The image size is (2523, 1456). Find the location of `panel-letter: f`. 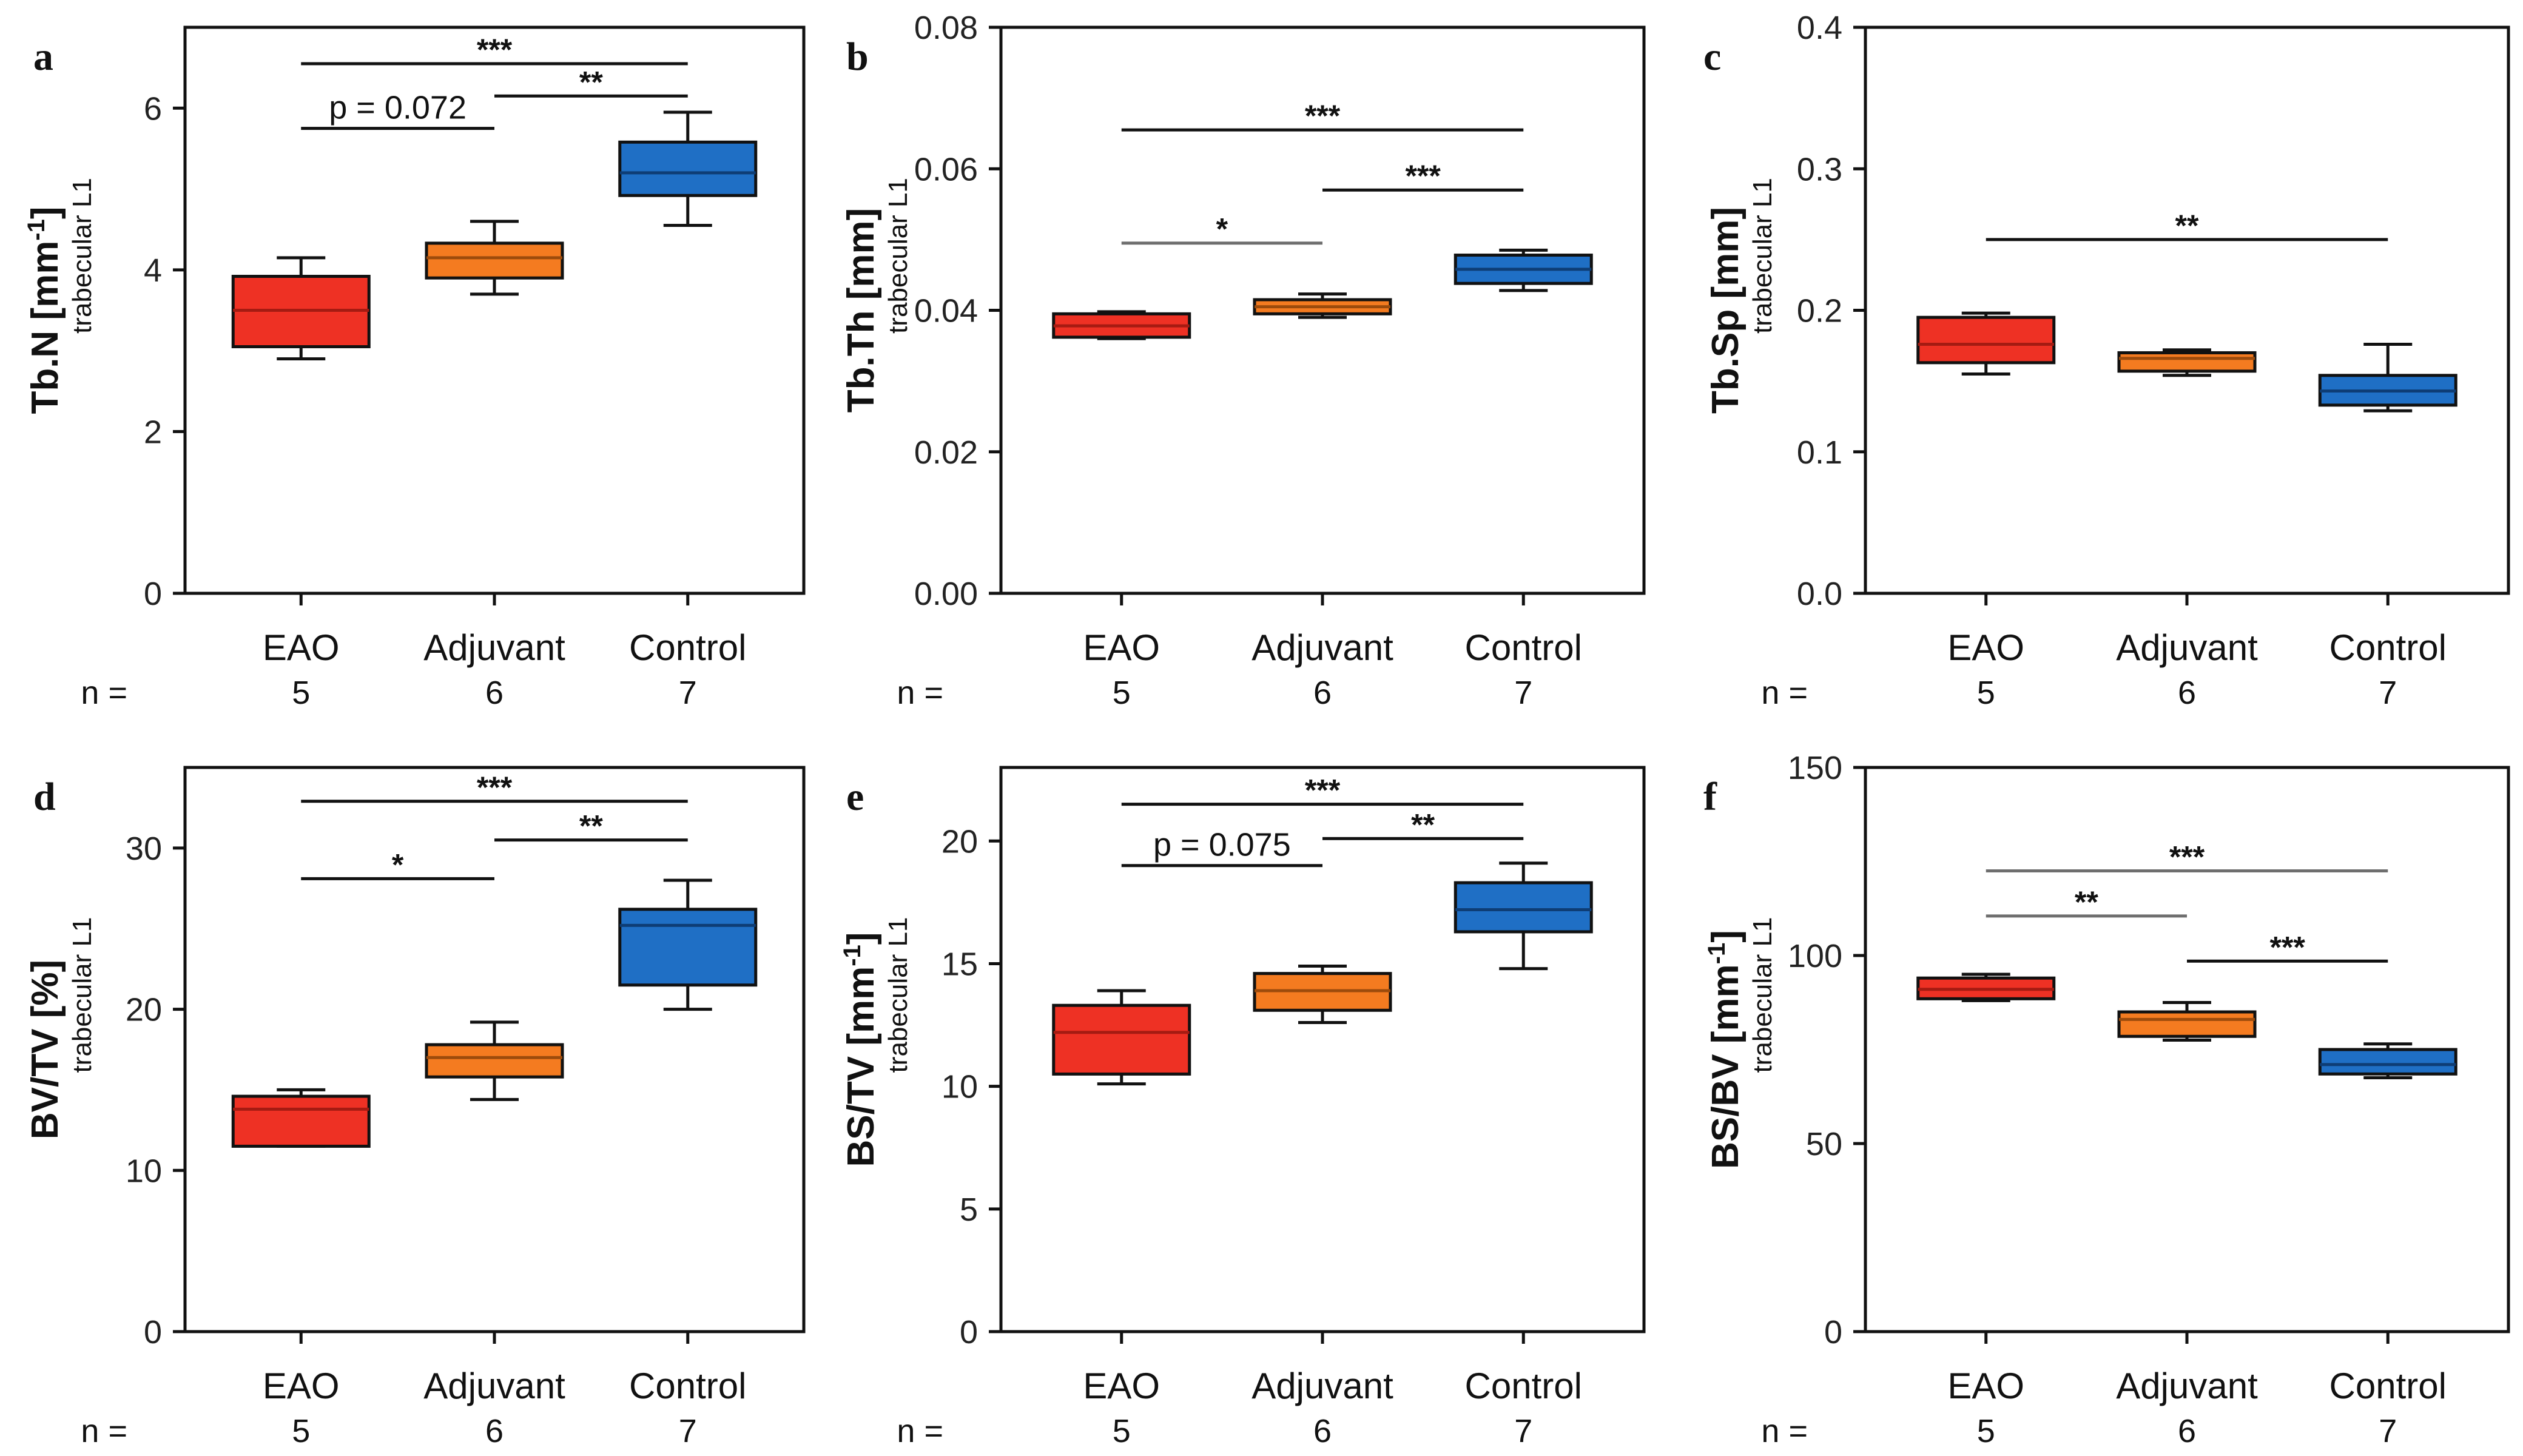

panel-letter: f is located at coordinates (1710, 797).